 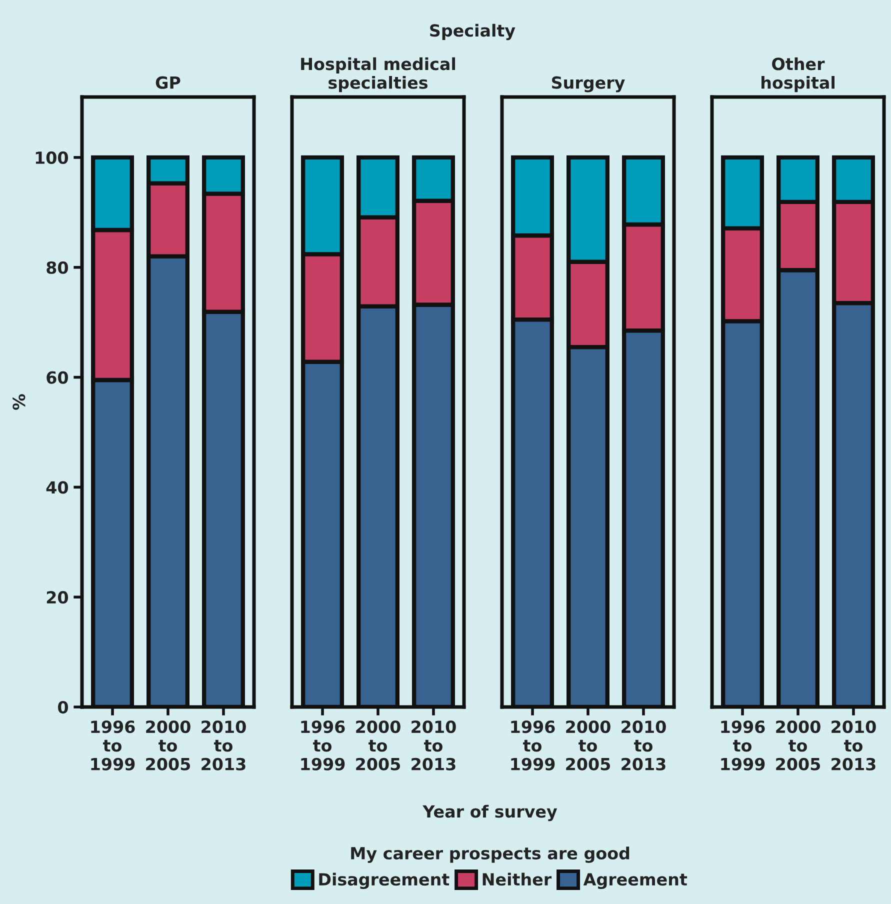 What do you see at coordinates (57, 267) in the screenshot?
I see `y-tick-label: 80` at bounding box center [57, 267].